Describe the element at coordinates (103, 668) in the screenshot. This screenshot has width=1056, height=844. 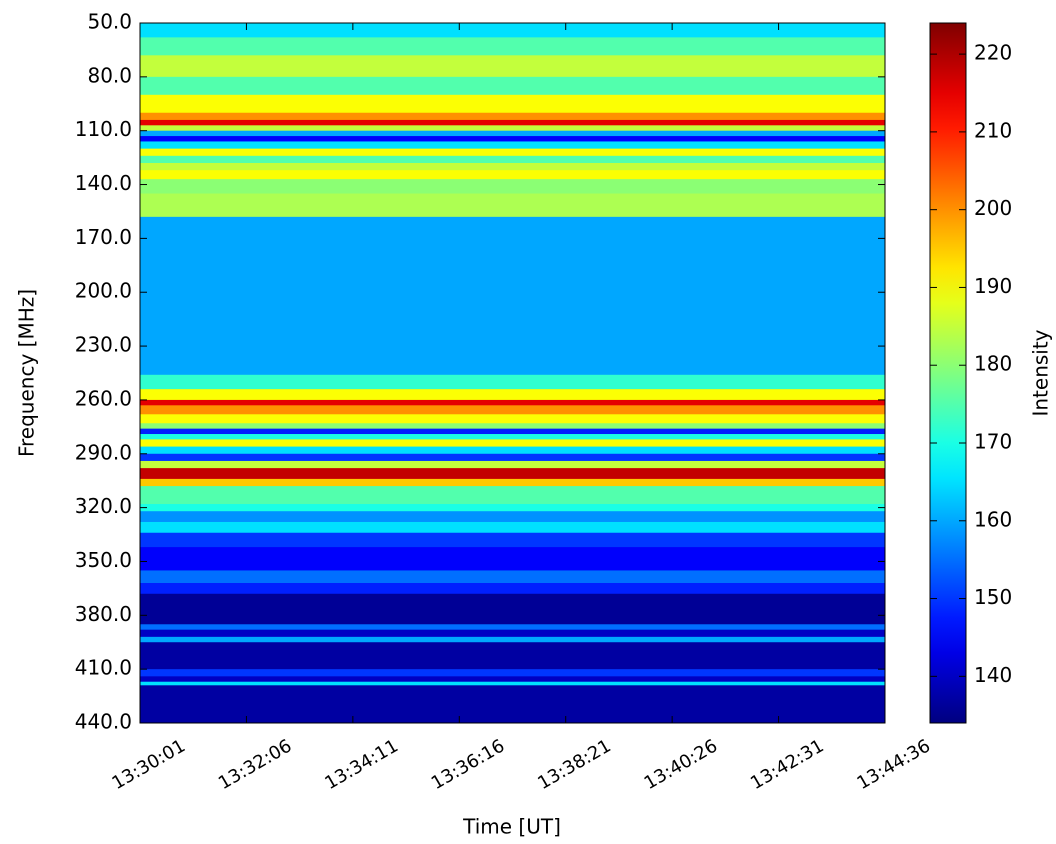
I see `y-tick-label: 410.0` at that location.